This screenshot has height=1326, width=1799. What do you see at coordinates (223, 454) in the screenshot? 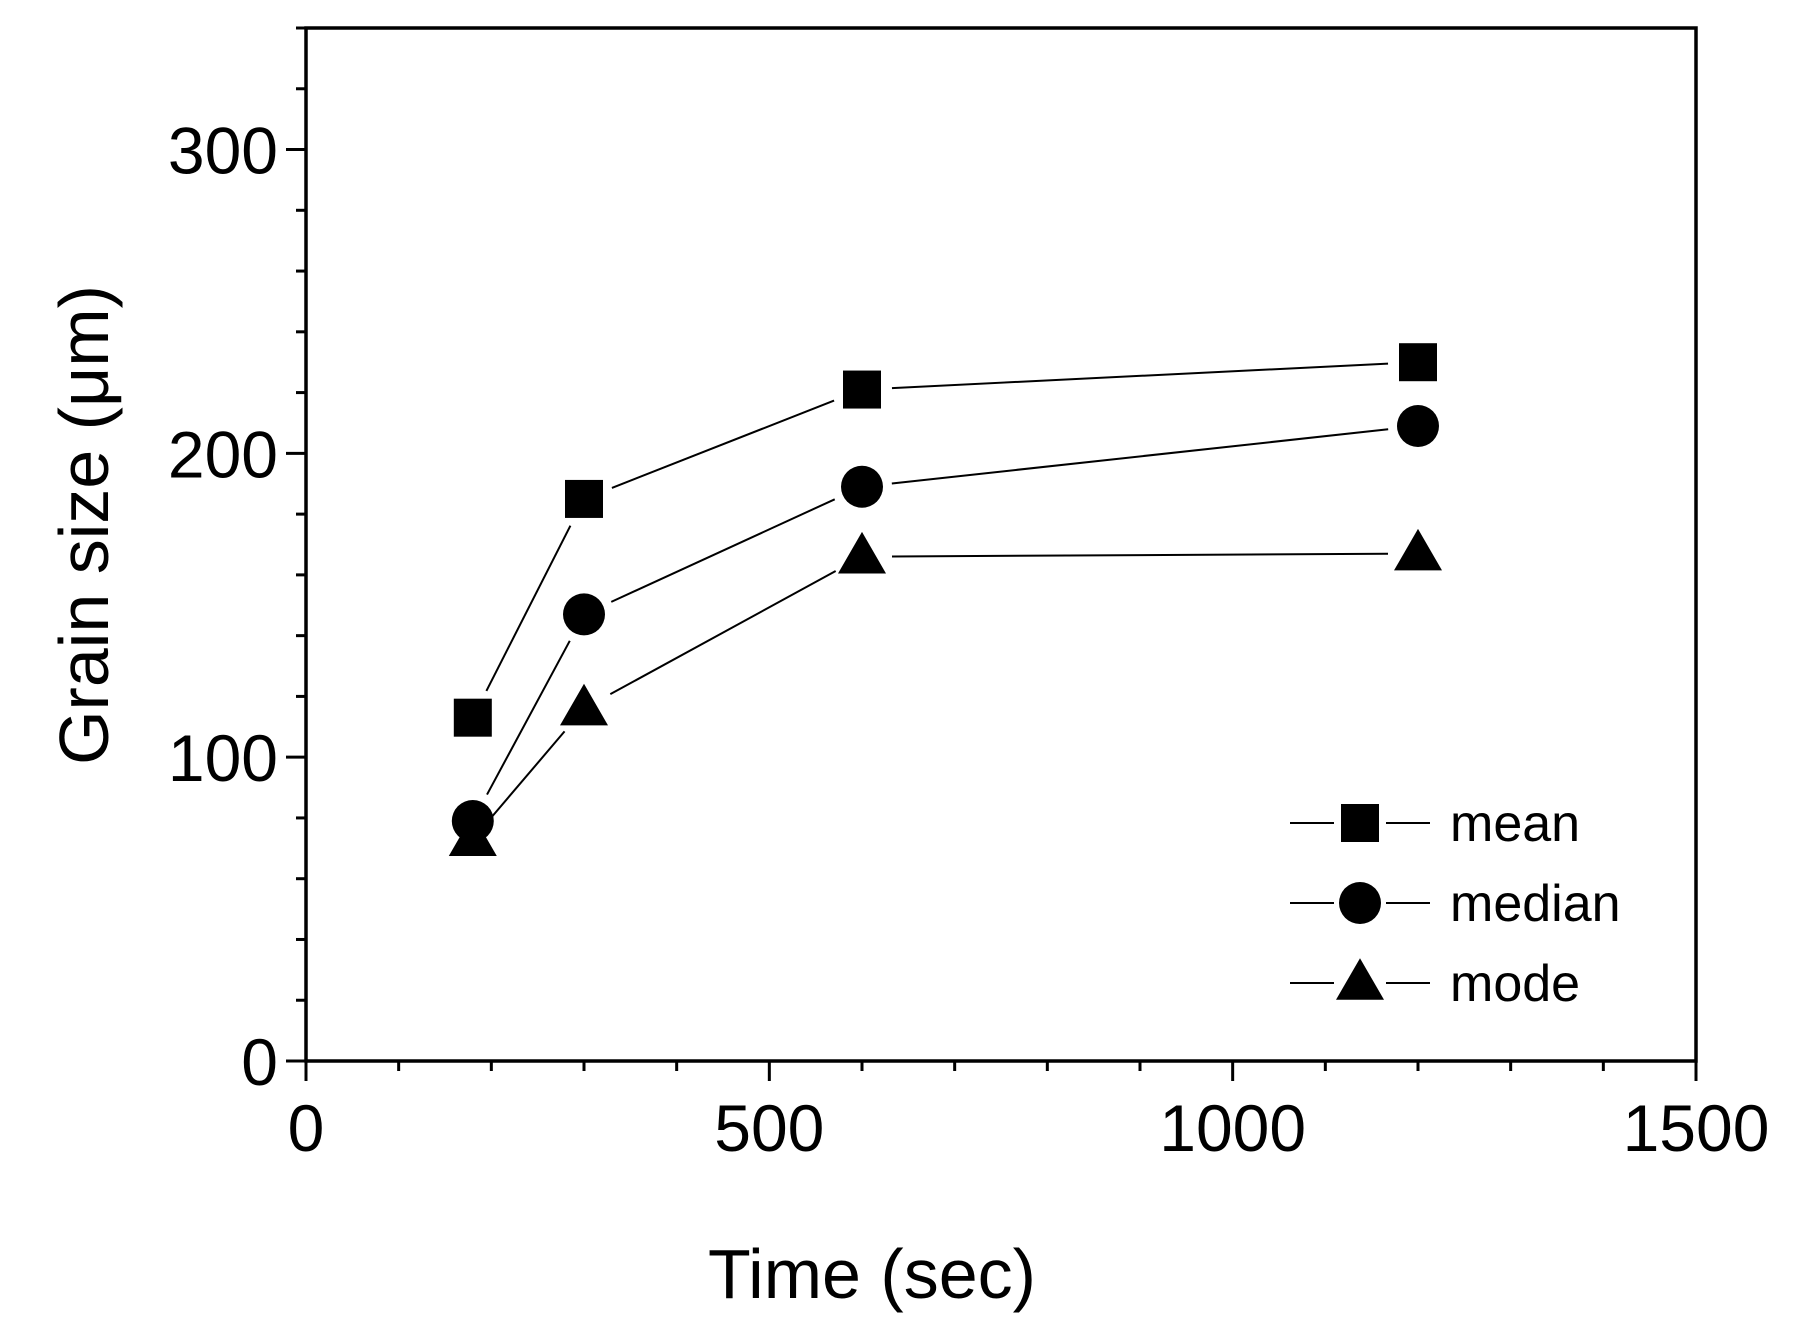
I see `y-tick-label: 200` at bounding box center [223, 454].